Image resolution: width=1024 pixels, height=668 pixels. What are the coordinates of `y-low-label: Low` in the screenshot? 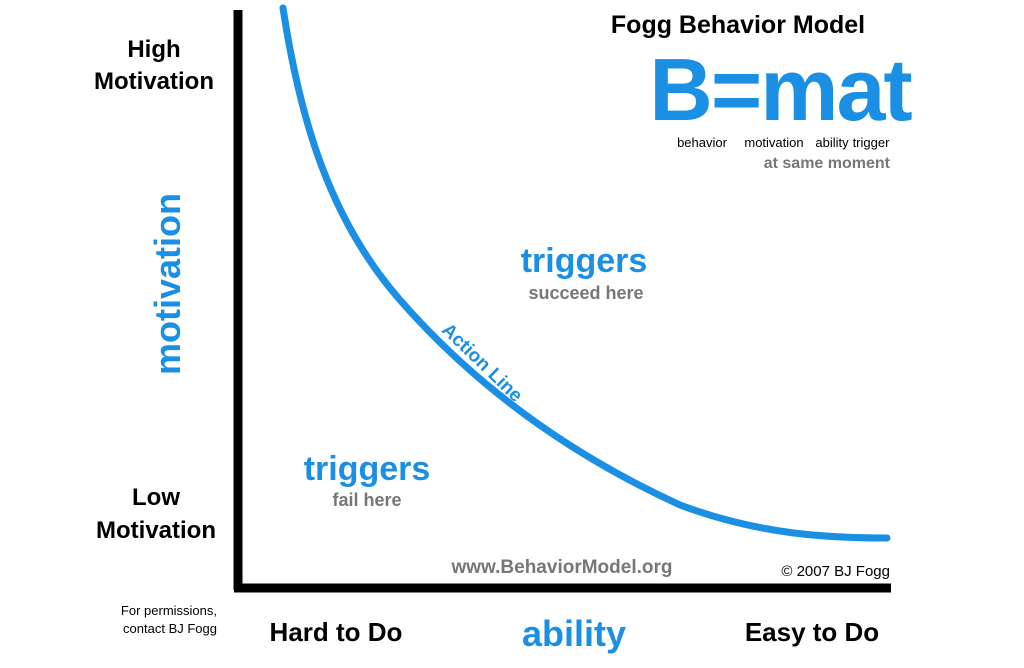 It's located at (156, 497).